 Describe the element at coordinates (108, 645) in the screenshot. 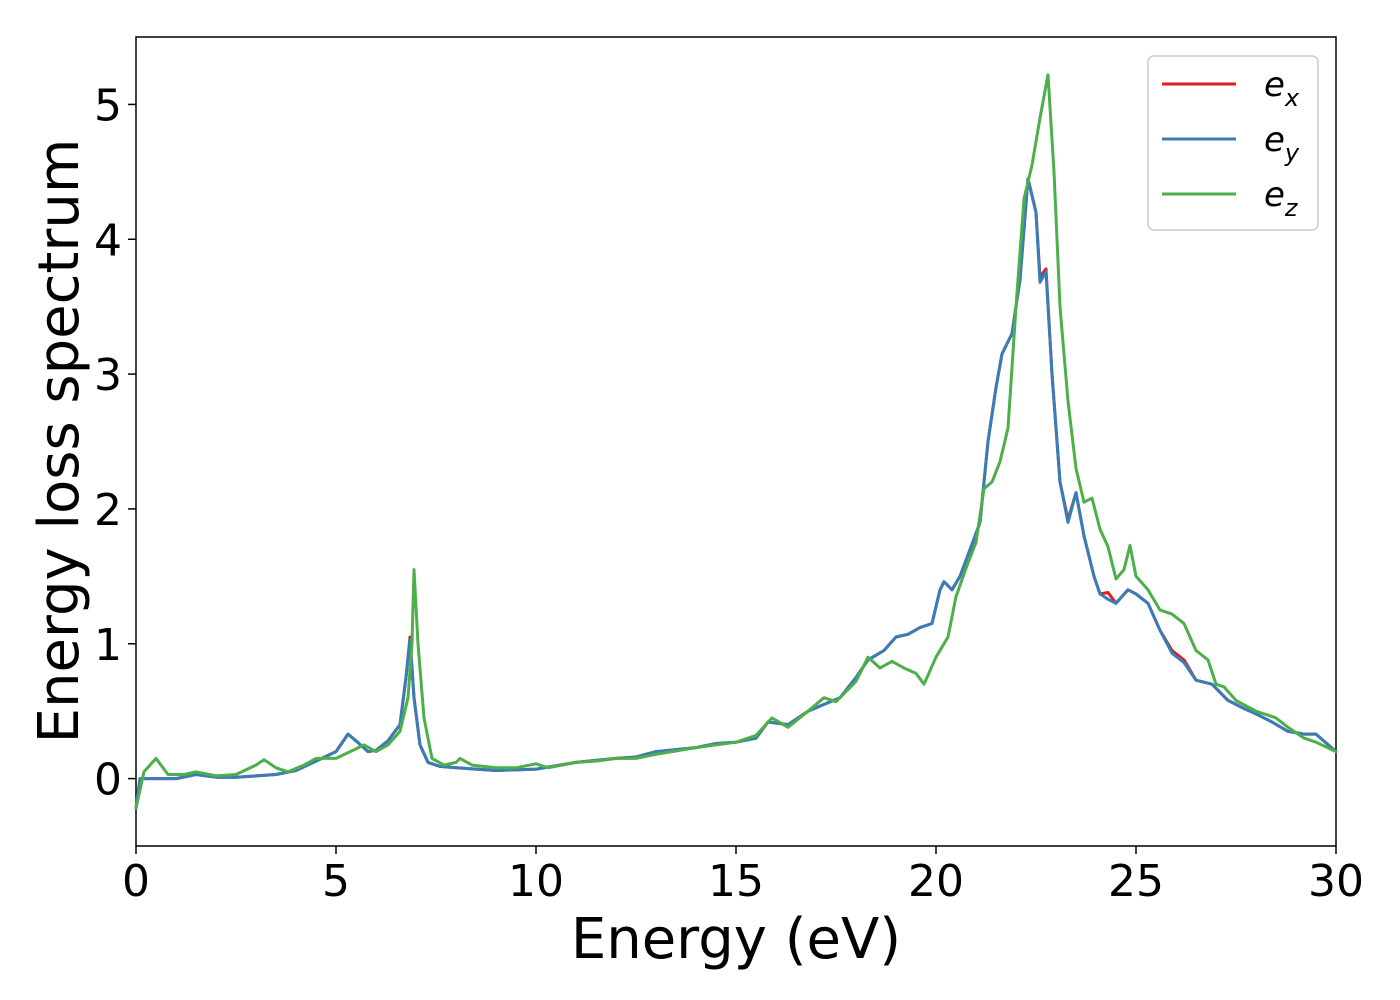

I see `y-tick-label: 1` at that location.